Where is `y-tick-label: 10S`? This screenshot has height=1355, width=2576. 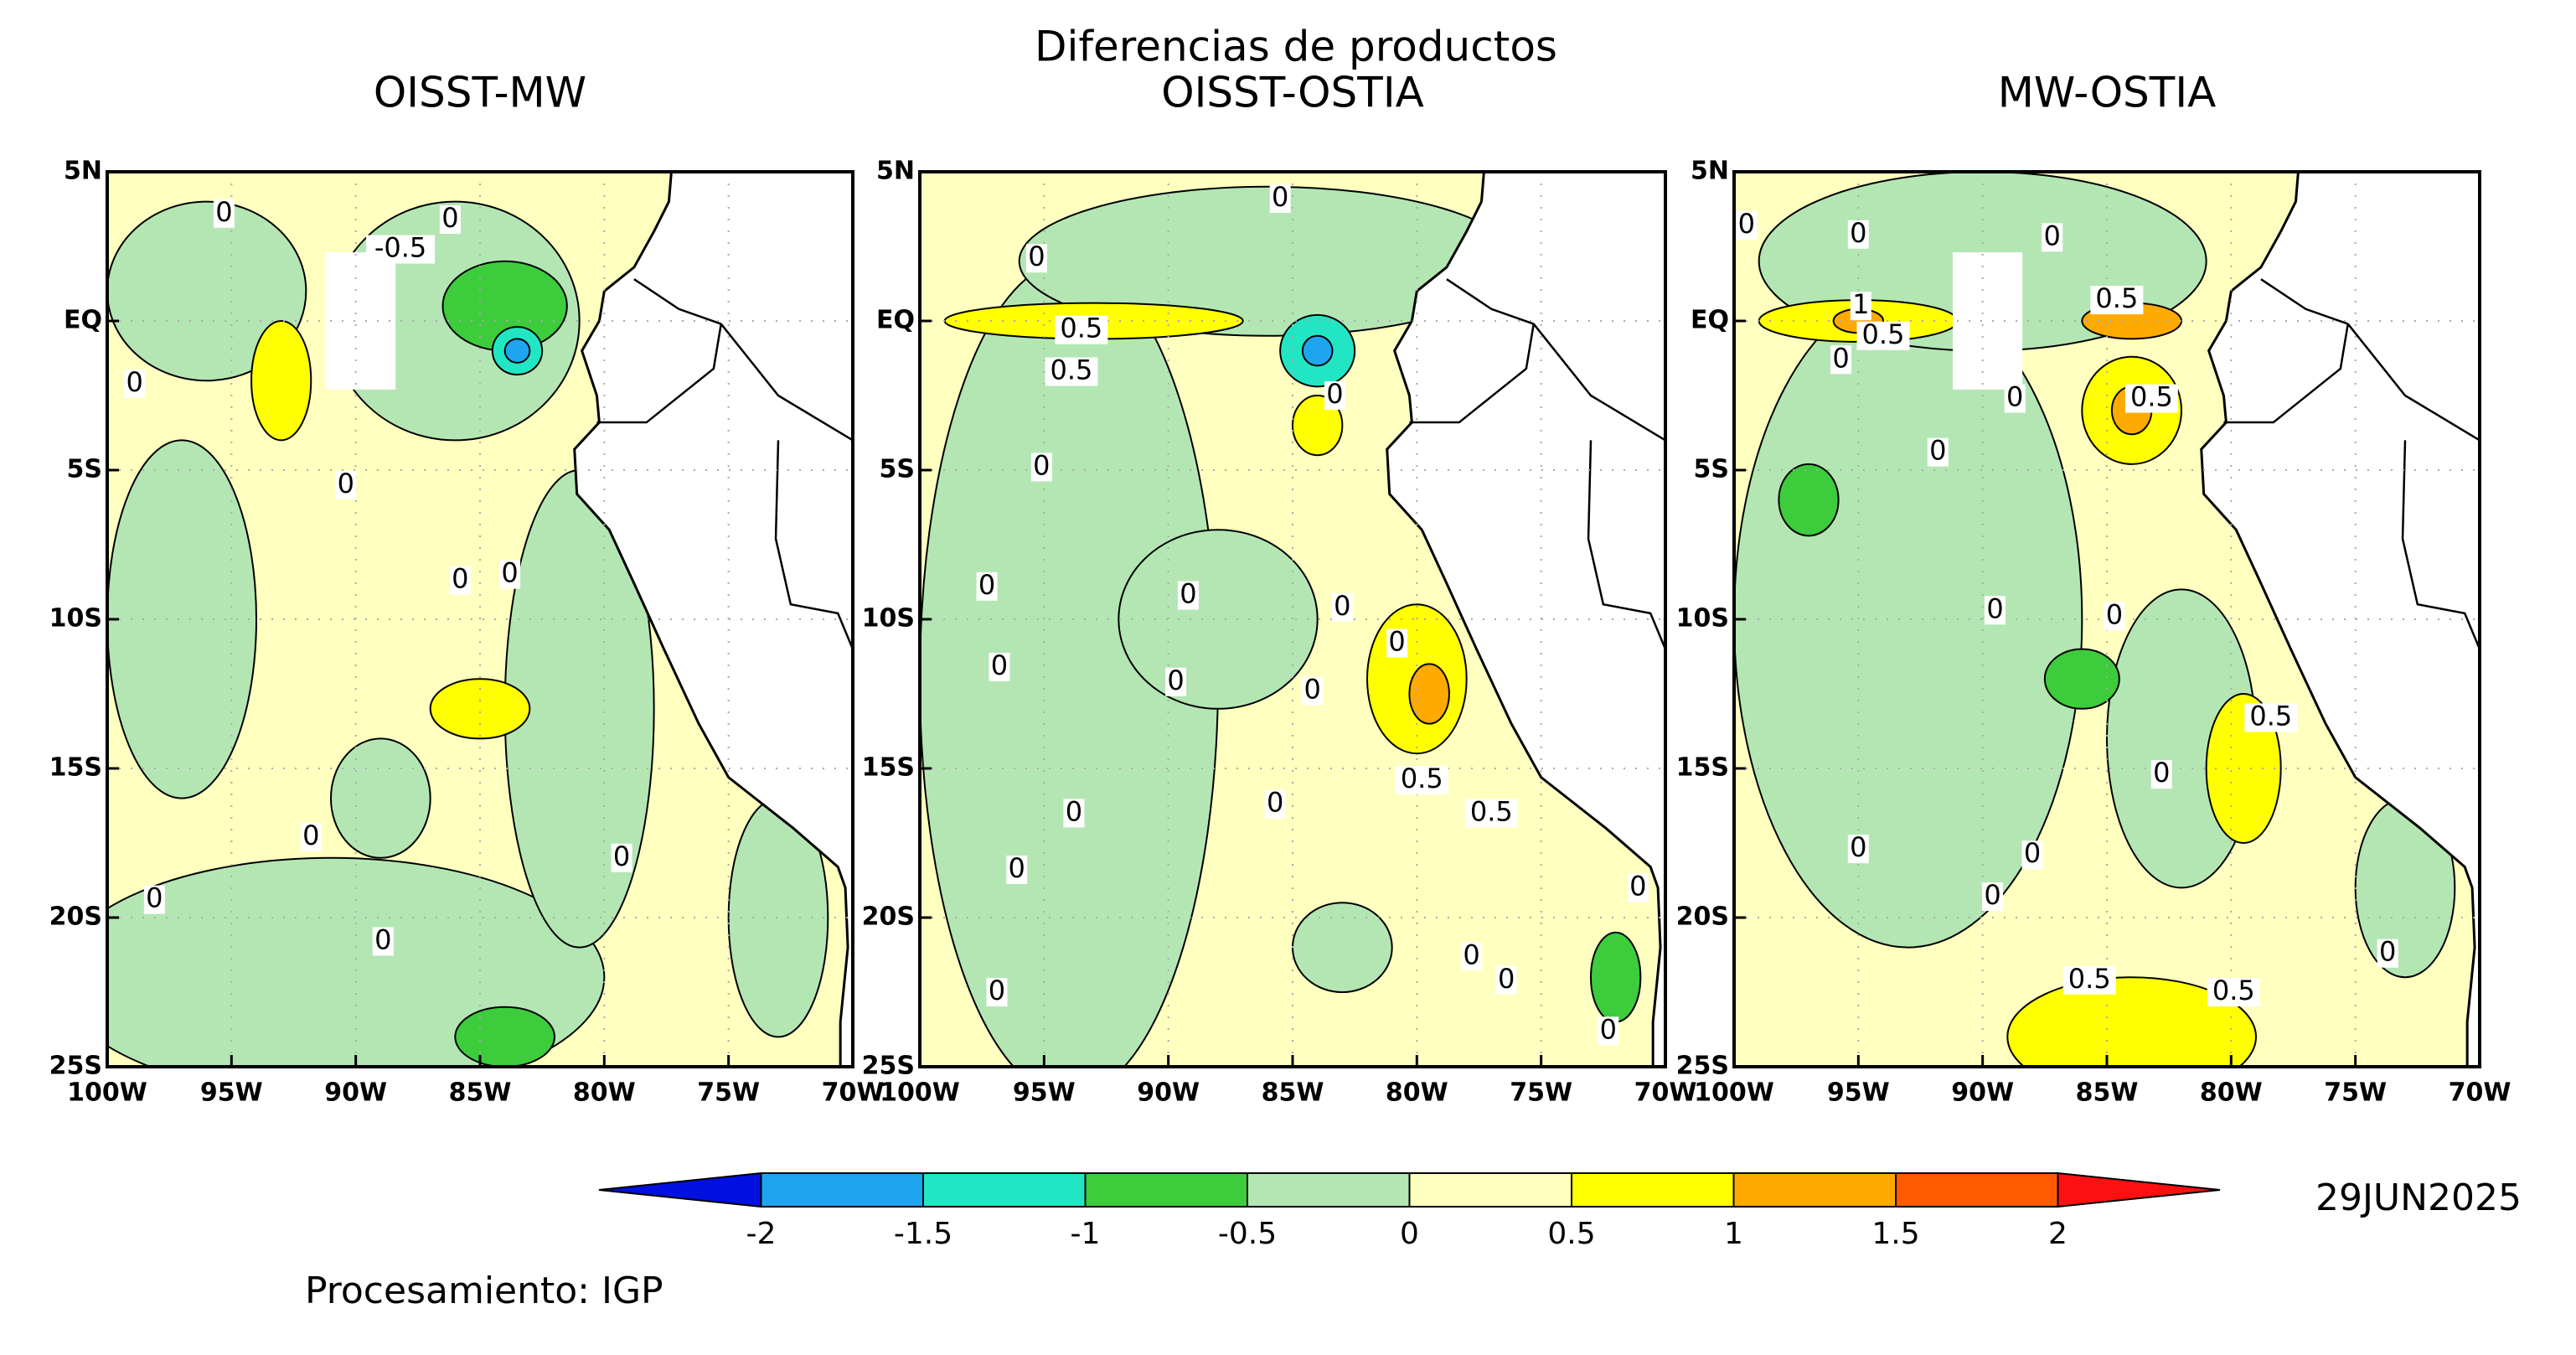
y-tick-label: 10S is located at coordinates (888, 619).